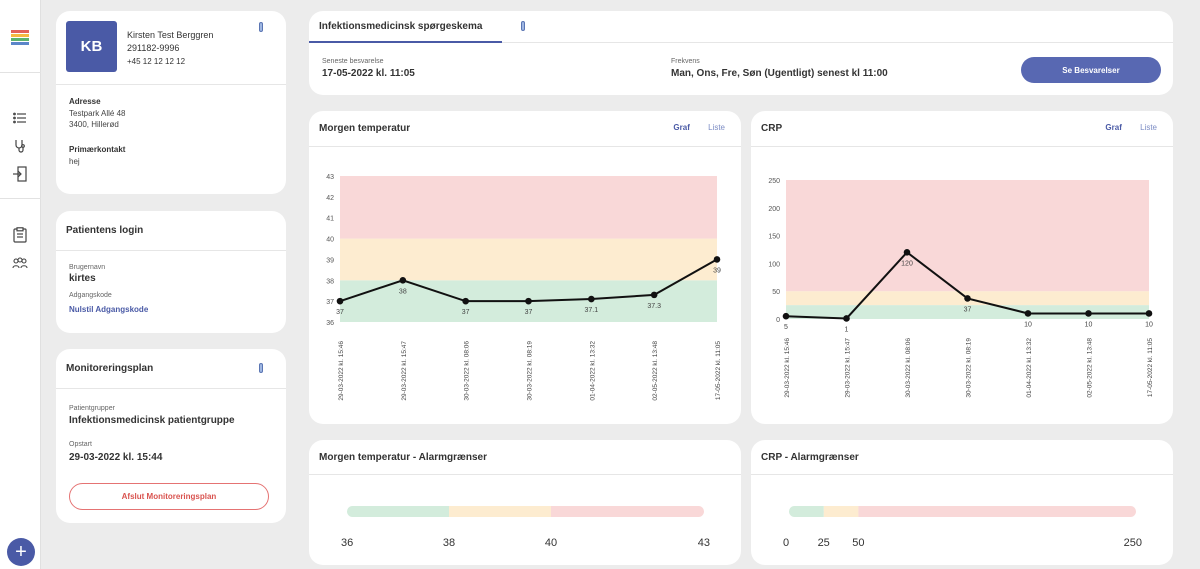 This screenshot has width=1200, height=569. What do you see at coordinates (525, 457) in the screenshot?
I see `temperature-alarm-title: Morgen temperatur - Alarmgrænser` at bounding box center [525, 457].